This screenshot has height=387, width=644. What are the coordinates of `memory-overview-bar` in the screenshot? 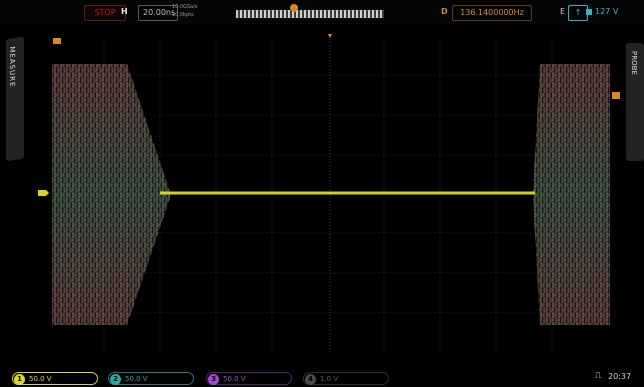 It's located at (310, 14).